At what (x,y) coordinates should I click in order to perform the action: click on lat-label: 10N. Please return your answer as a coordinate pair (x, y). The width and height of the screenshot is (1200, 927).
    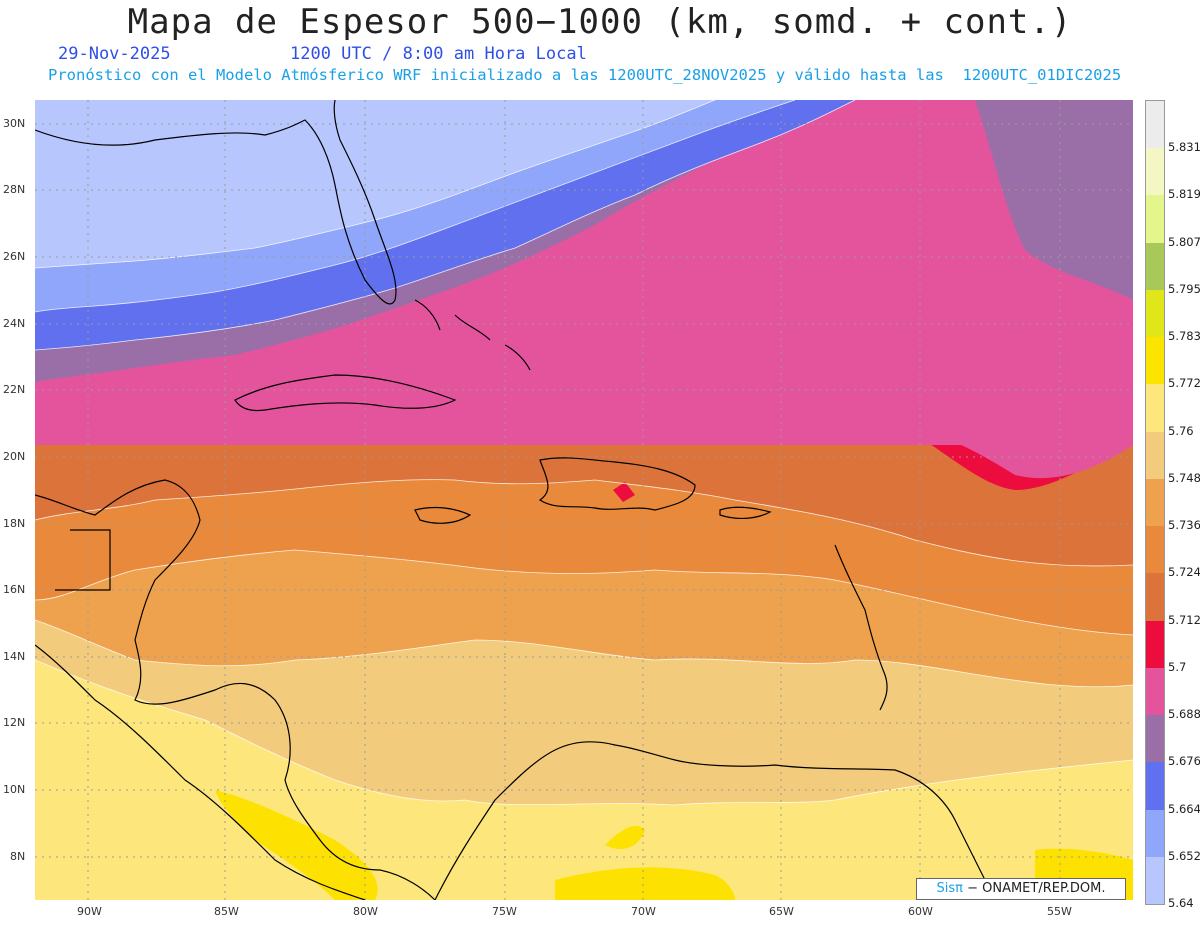
    Looking at the image, I should click on (14, 789).